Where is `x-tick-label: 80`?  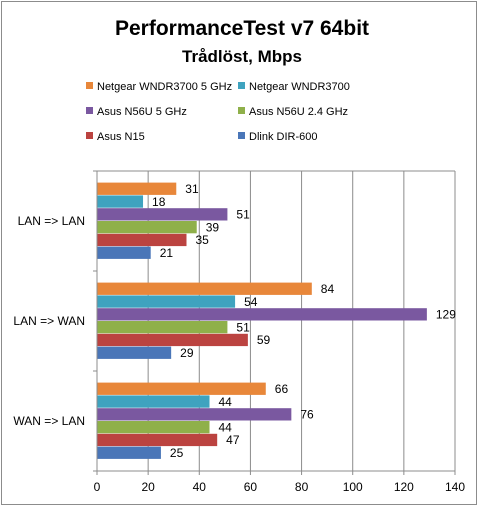
x-tick-label: 80 is located at coordinates (302, 487).